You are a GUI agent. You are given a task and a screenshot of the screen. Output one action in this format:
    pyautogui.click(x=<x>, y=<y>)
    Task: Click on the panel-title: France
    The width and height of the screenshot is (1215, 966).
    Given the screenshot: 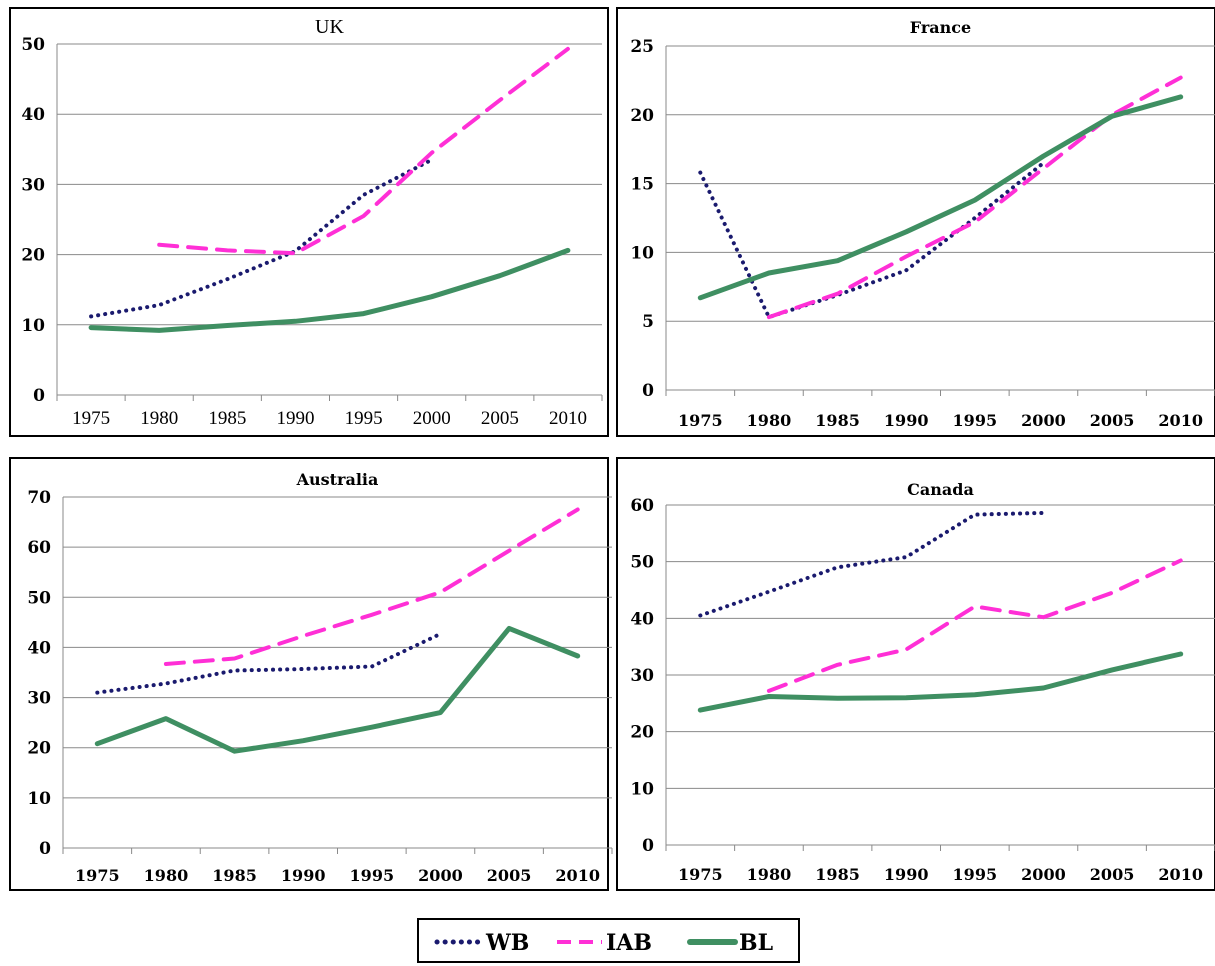 What is the action you would take?
    pyautogui.click(x=940, y=27)
    